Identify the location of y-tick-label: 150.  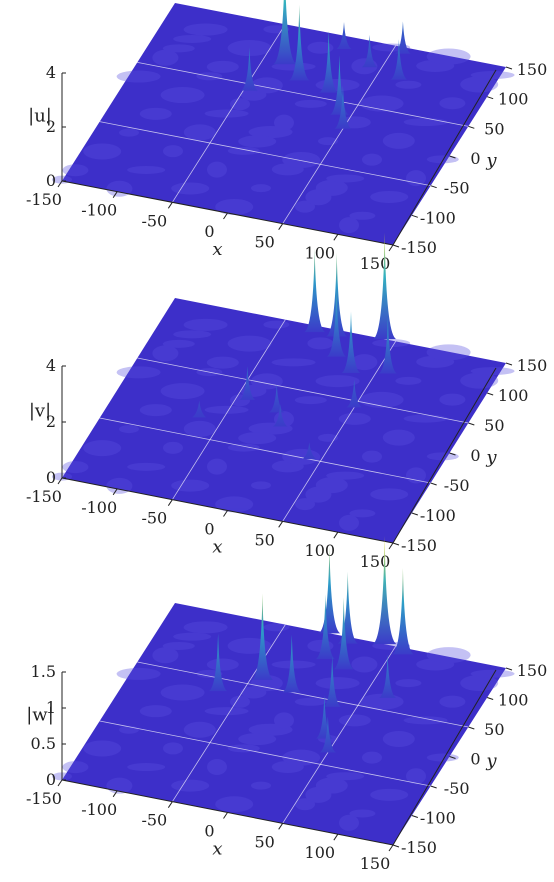
(532, 365).